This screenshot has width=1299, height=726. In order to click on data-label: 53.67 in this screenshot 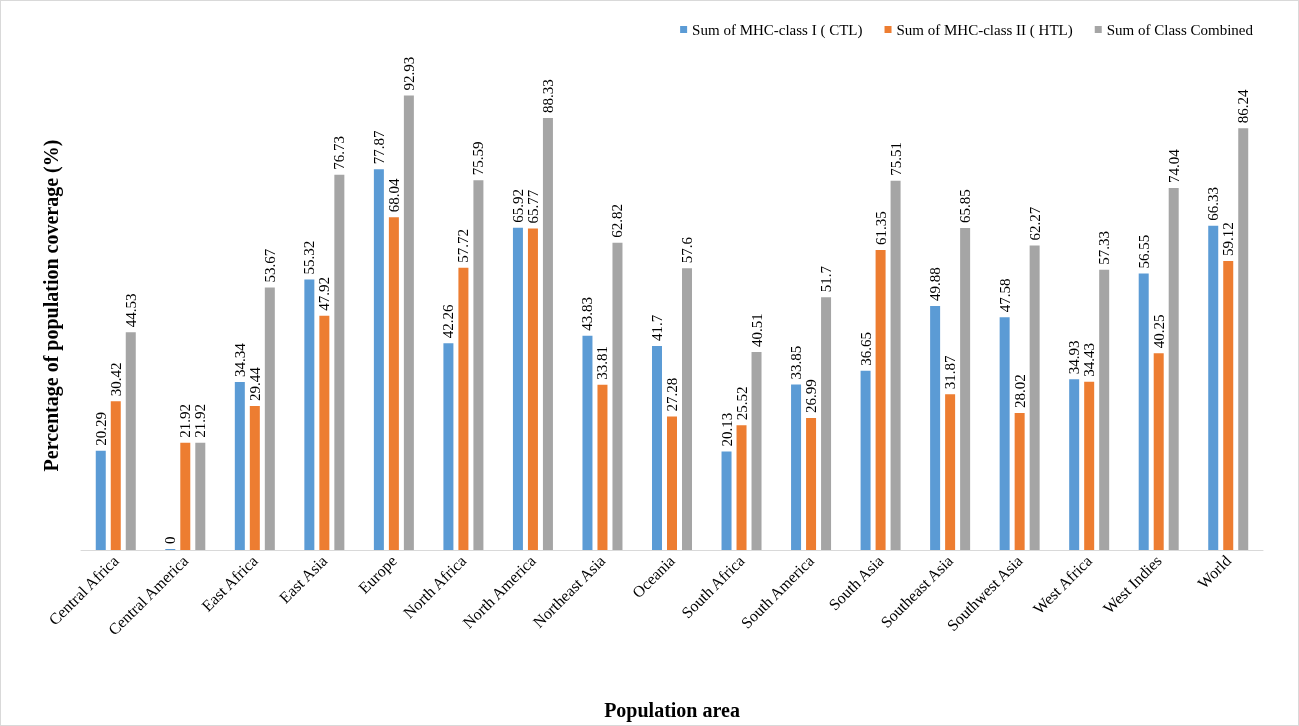, I will do `click(269, 265)`.